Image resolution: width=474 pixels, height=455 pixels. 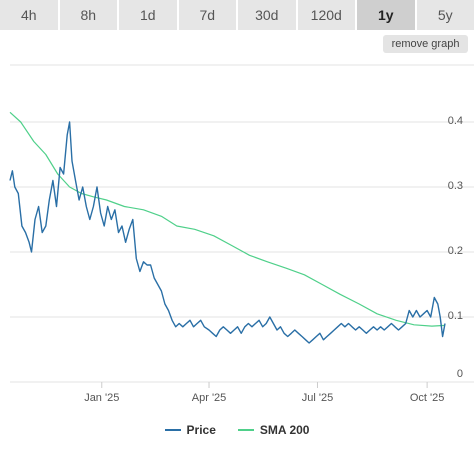 I want to click on tab-1y: 1y, so click(x=387, y=15).